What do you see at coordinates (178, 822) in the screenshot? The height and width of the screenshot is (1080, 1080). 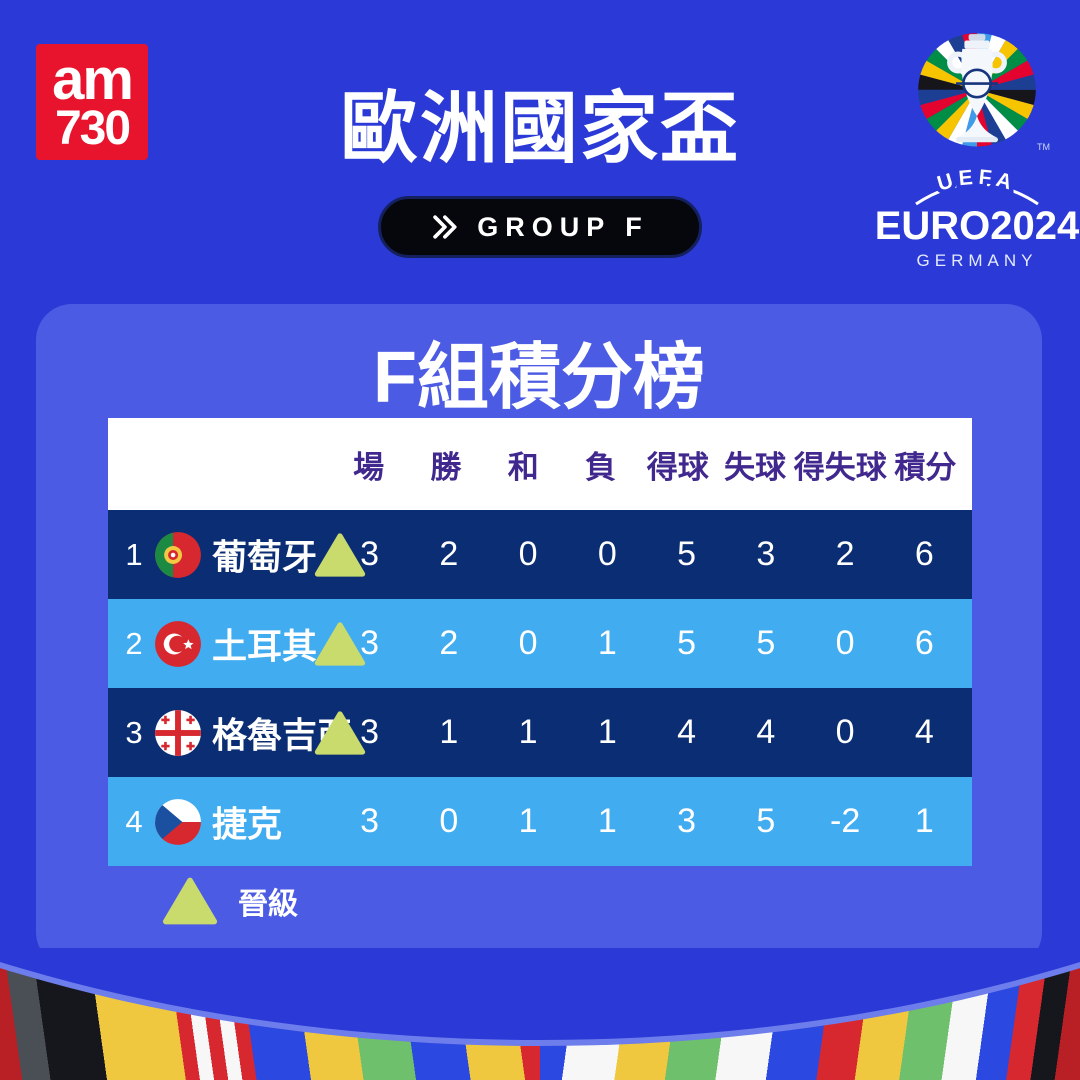 I see `flag-czech-icon` at bounding box center [178, 822].